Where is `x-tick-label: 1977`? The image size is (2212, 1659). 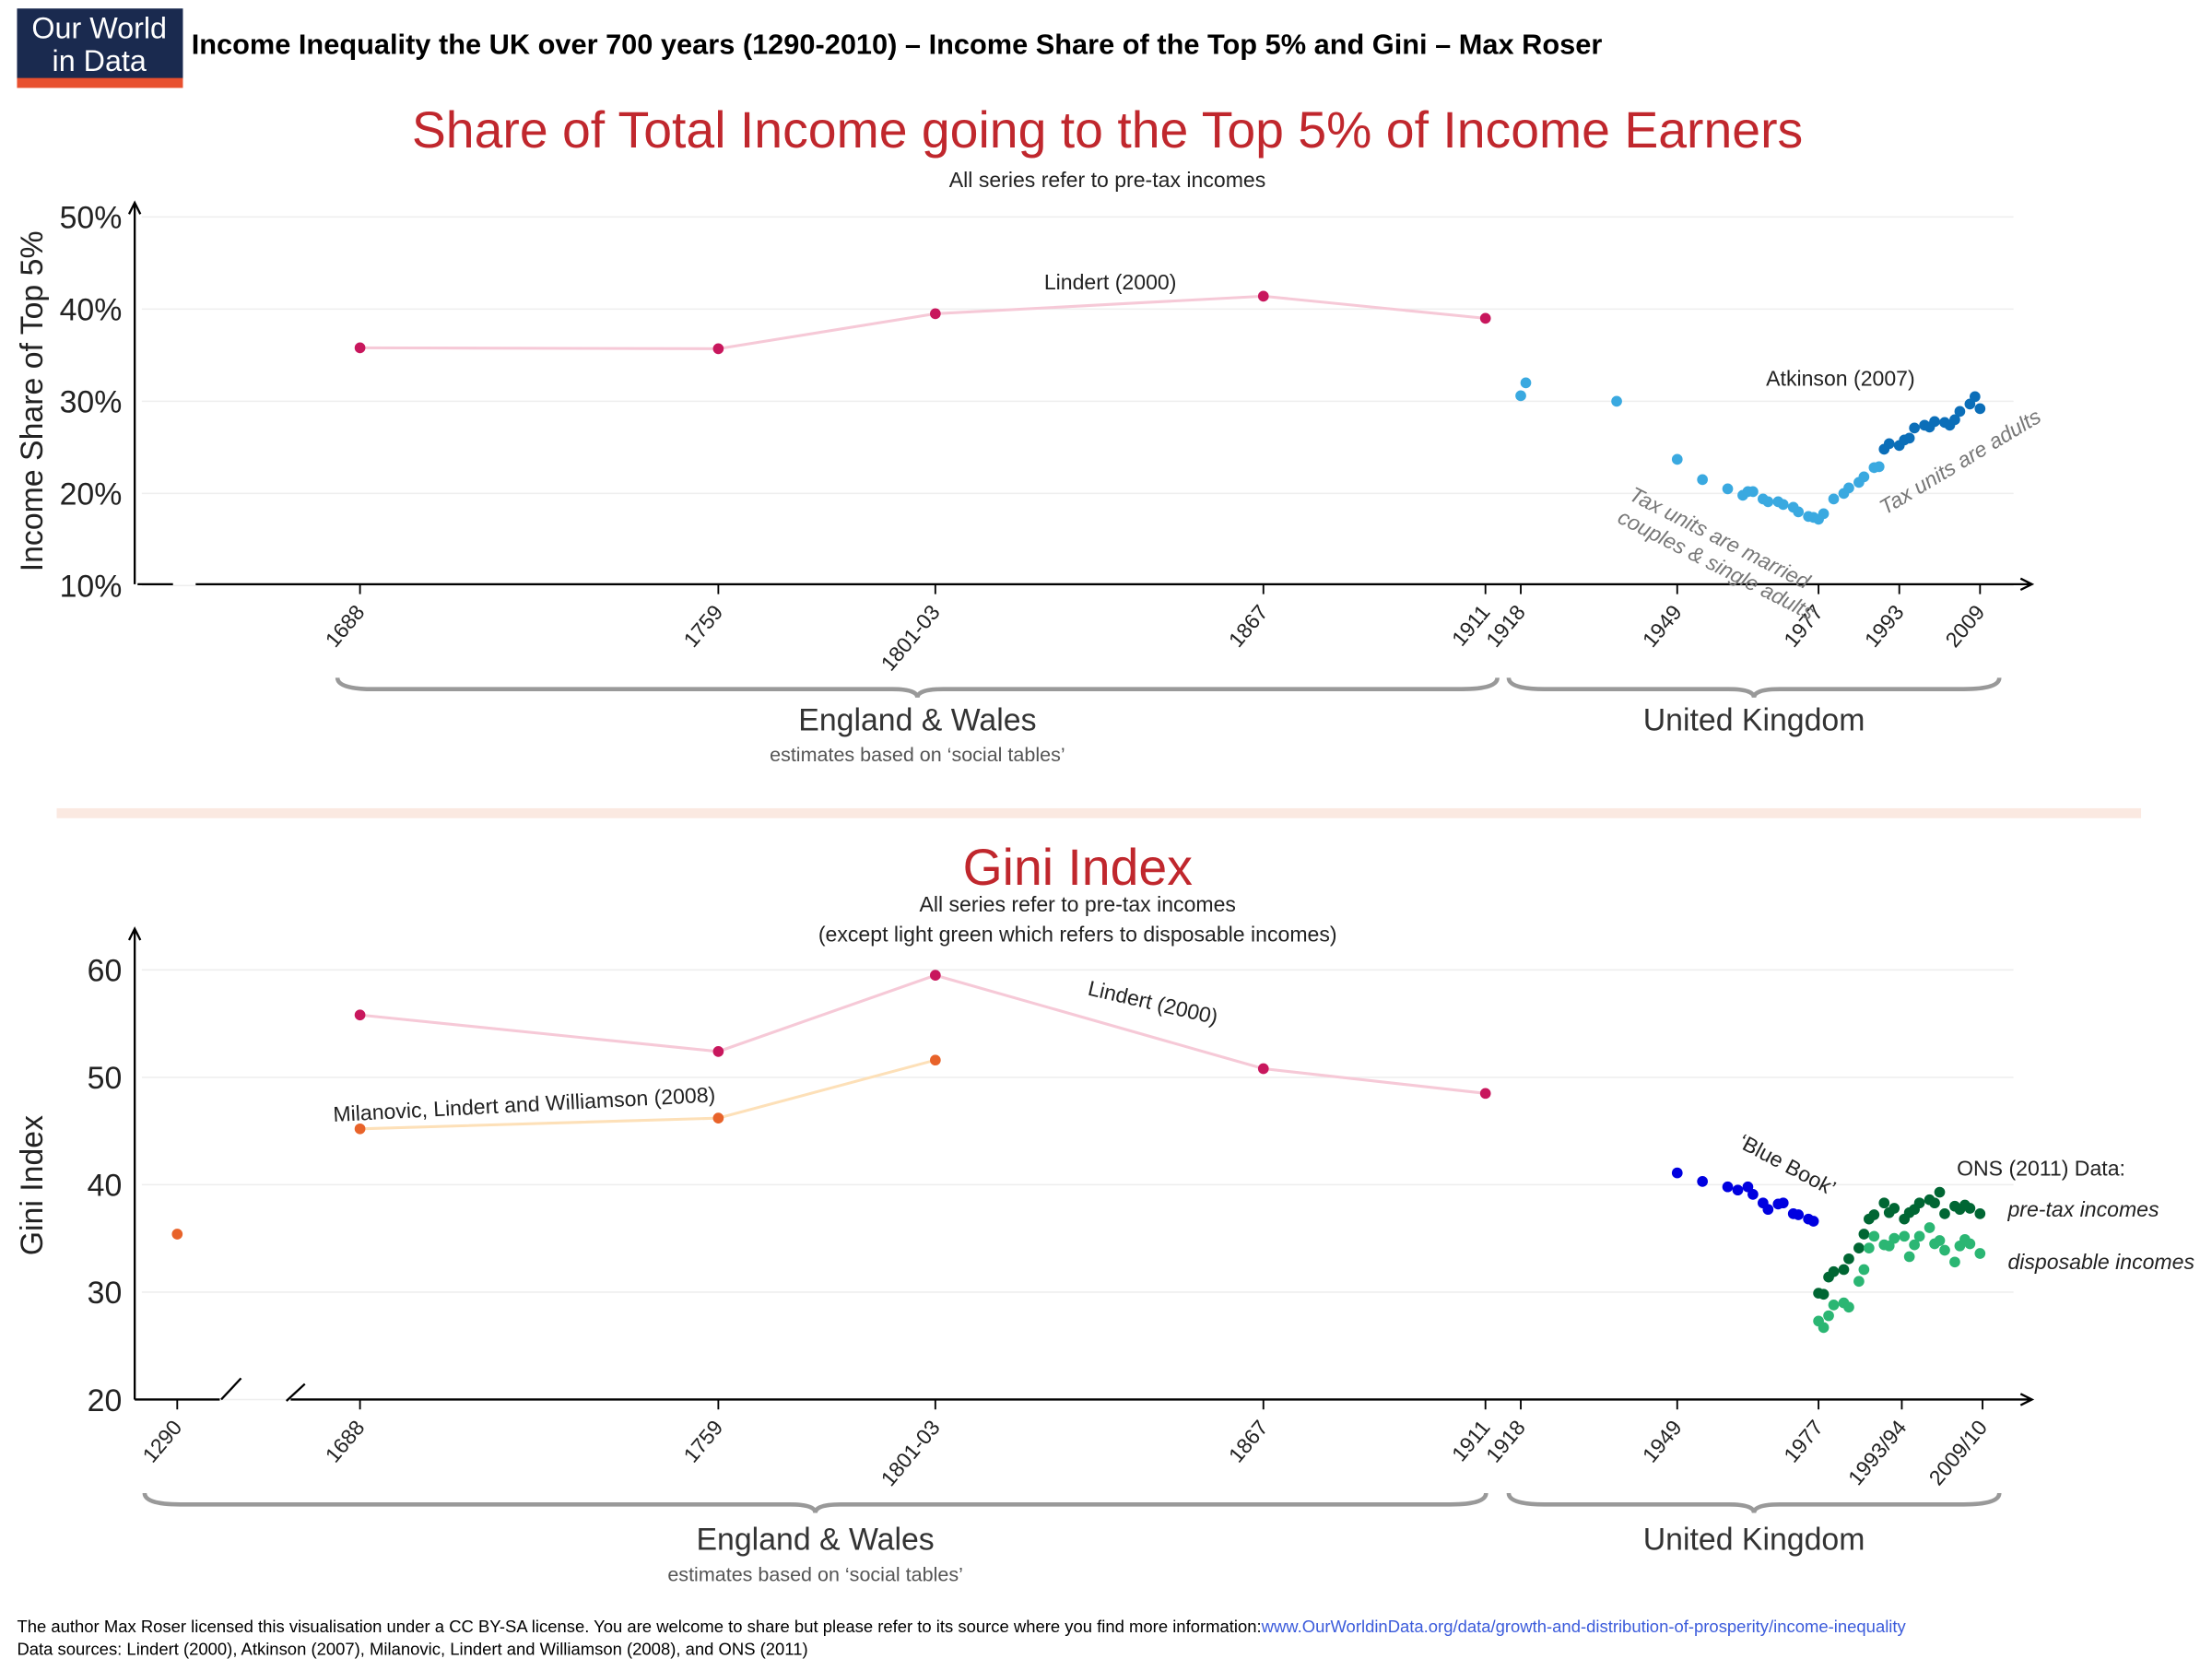
x-tick-label: 1977 is located at coordinates (1803, 1441).